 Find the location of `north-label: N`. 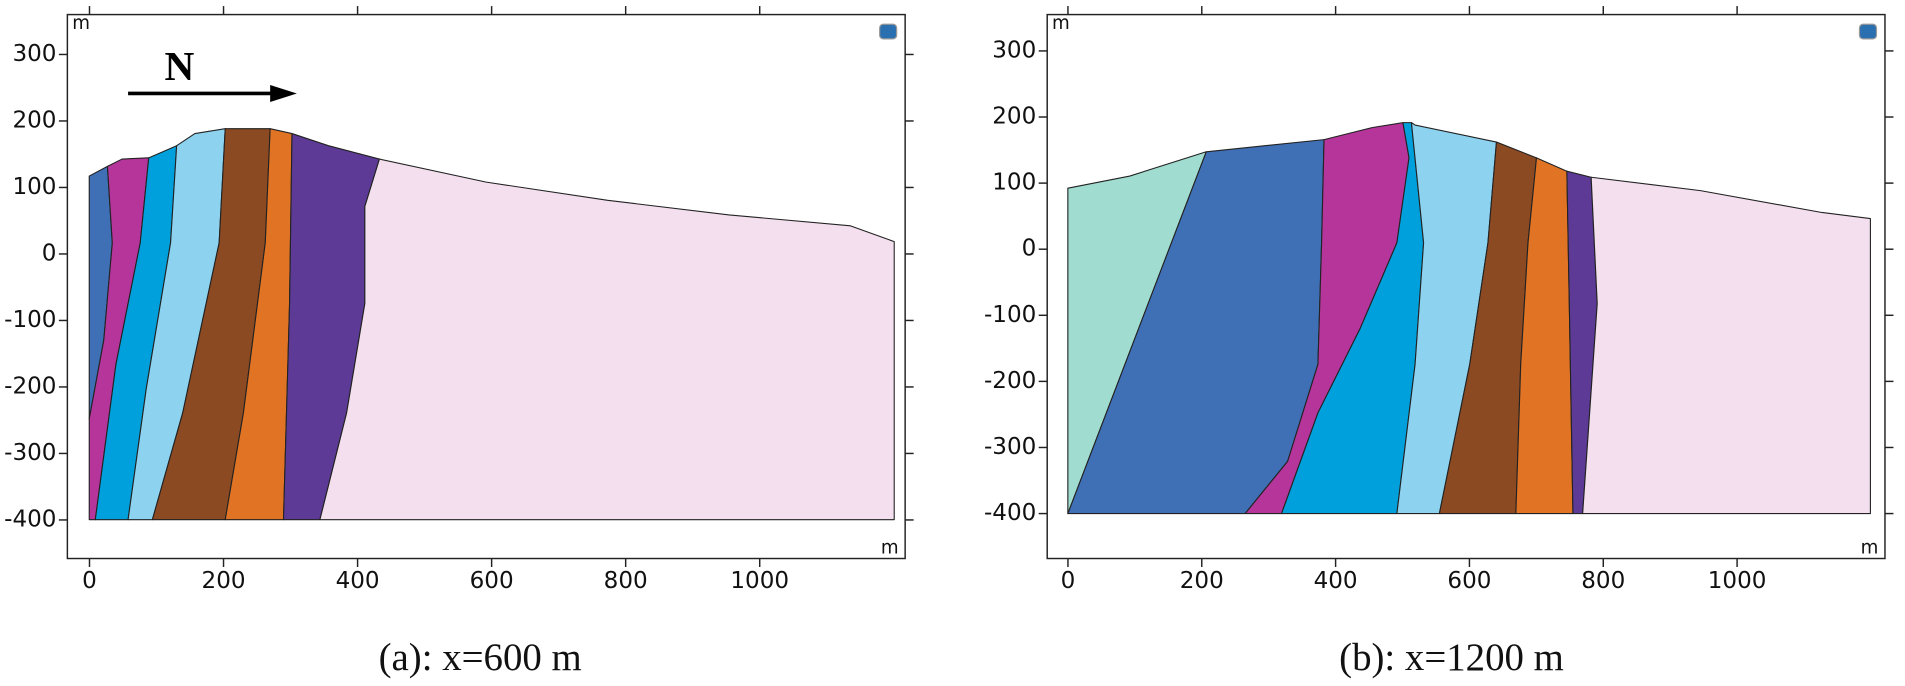

north-label: N is located at coordinates (180, 66).